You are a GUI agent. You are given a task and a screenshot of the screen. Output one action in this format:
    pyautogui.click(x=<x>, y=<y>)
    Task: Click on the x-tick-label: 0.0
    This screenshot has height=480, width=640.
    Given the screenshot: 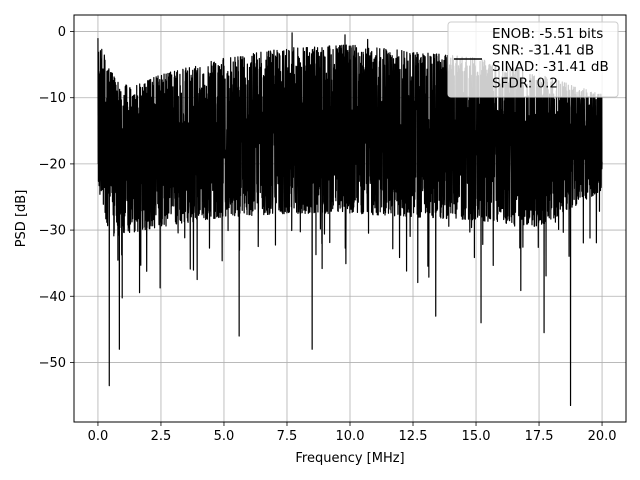 What is the action you would take?
    pyautogui.click(x=98, y=436)
    